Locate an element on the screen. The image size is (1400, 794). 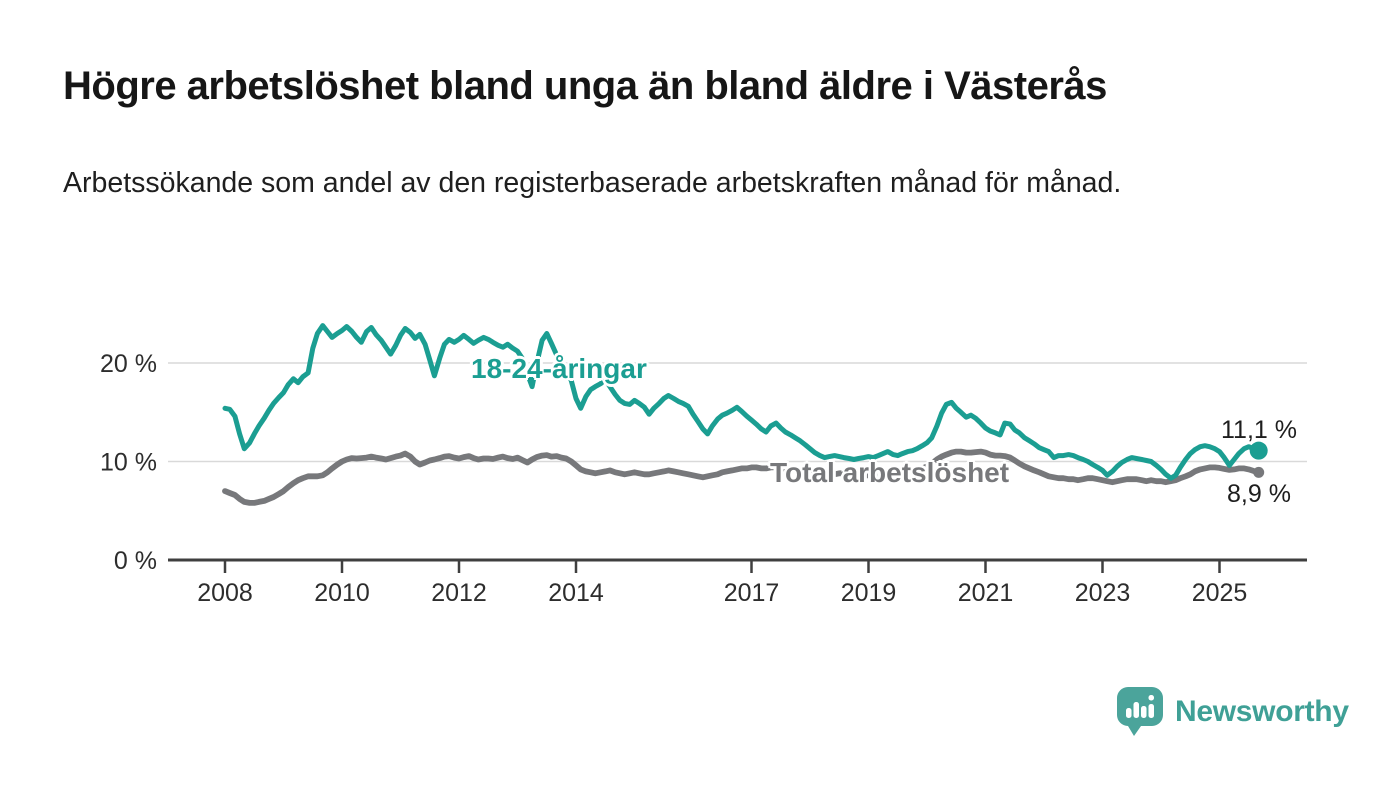
y-tick-label-10: 10 % is located at coordinates (128, 463).